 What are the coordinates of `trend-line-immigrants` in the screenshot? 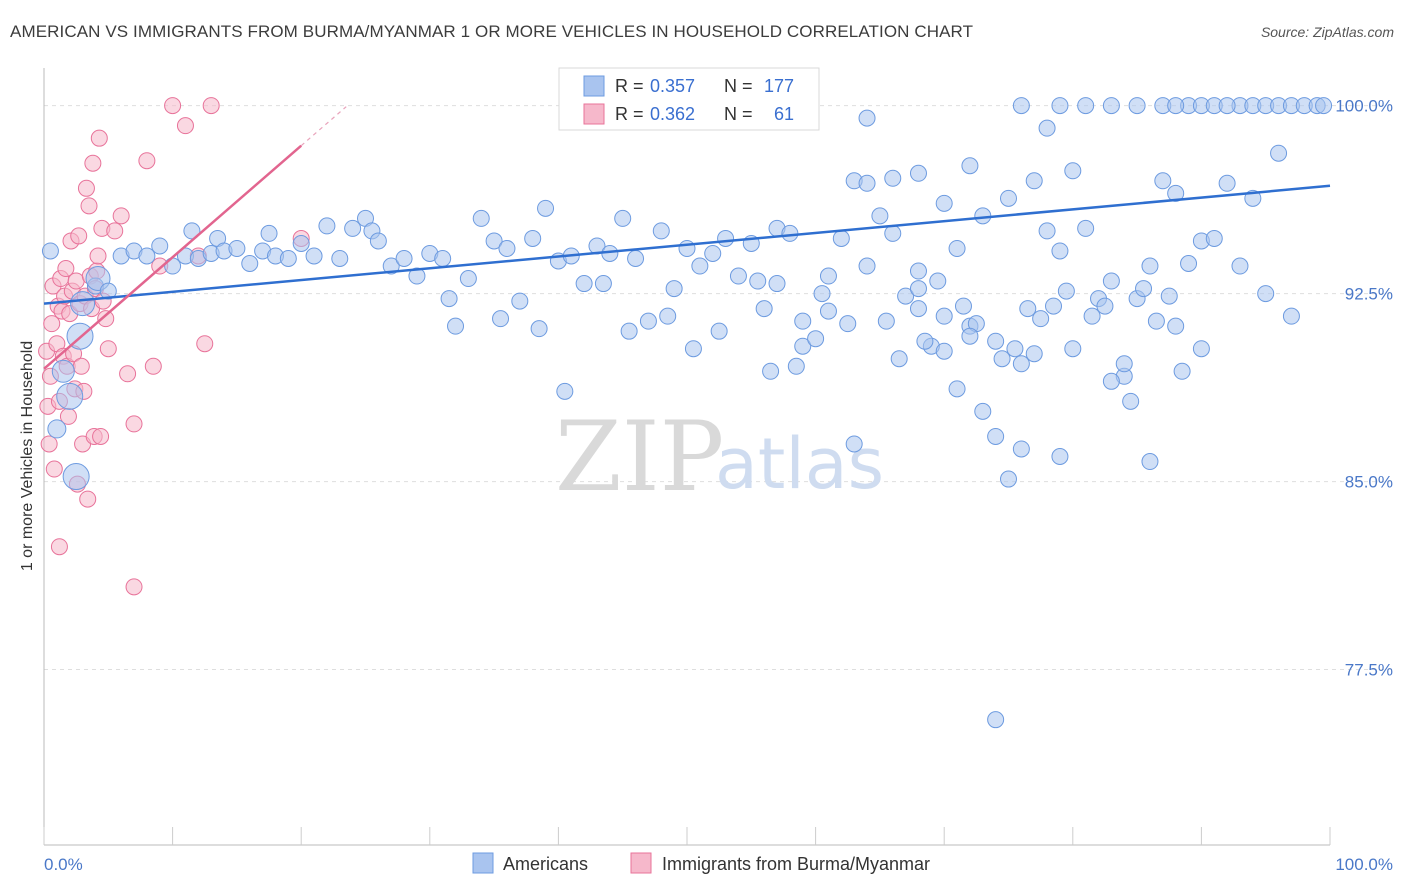 It's located at (173, 257).